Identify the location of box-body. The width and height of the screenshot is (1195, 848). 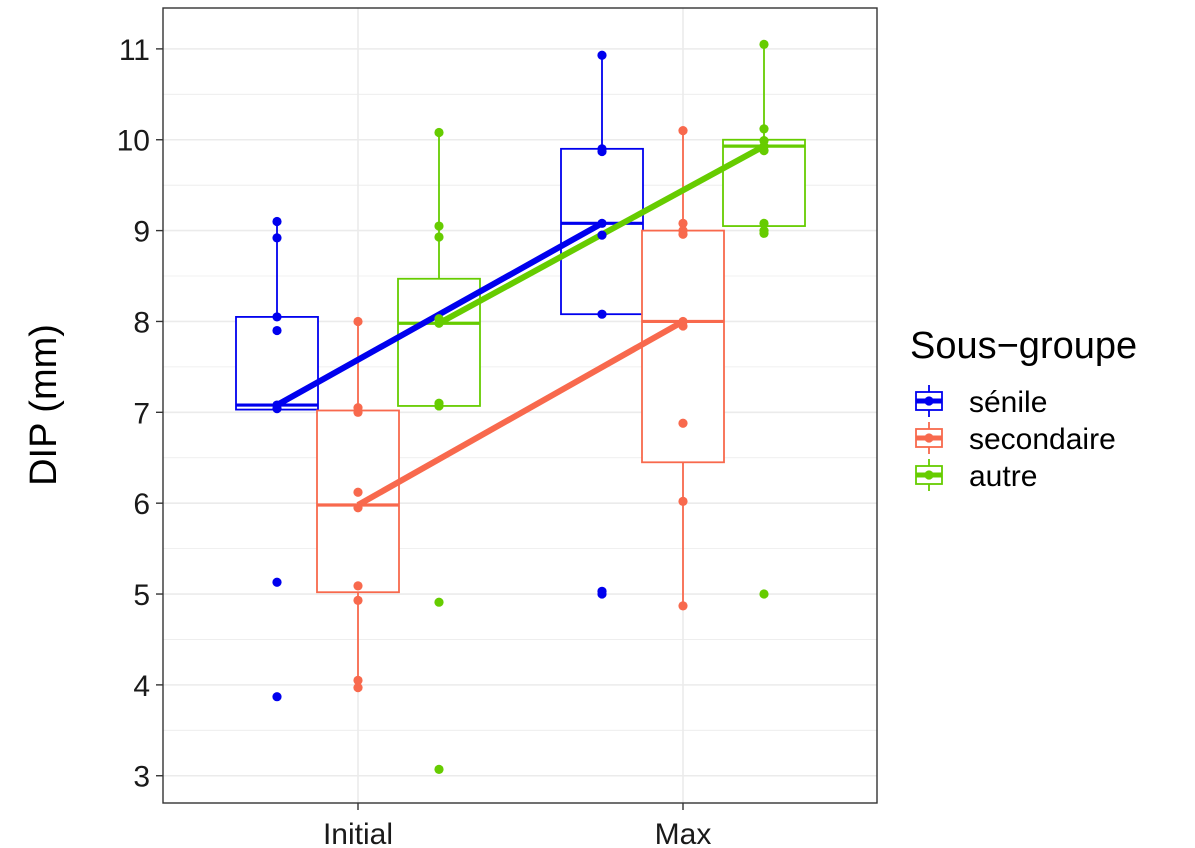
(358, 501).